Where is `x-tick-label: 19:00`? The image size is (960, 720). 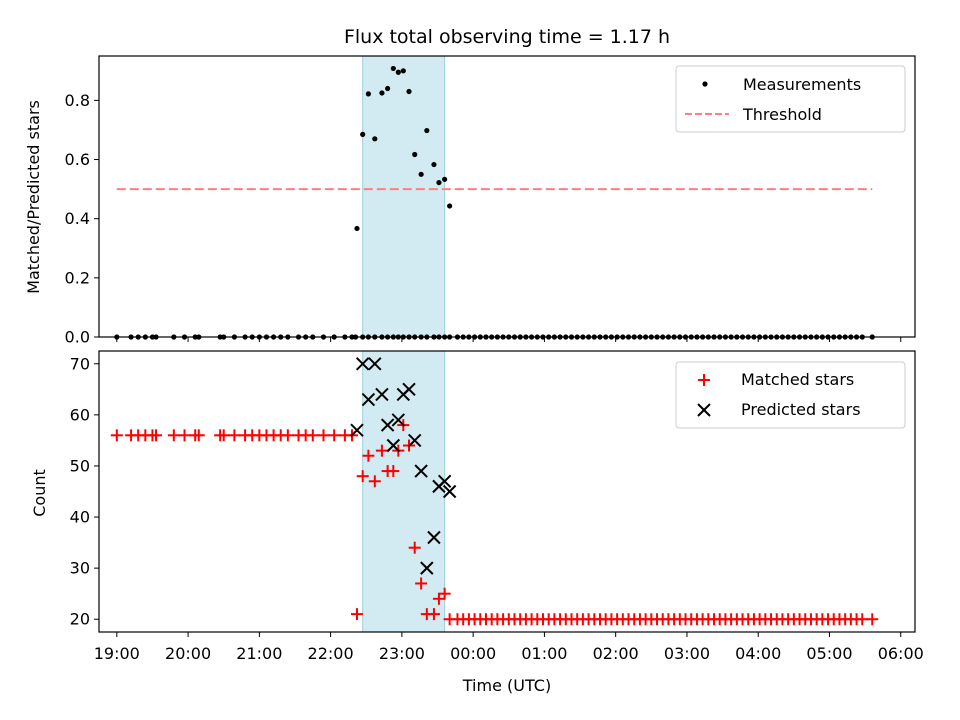
x-tick-label: 19:00 is located at coordinates (117, 653).